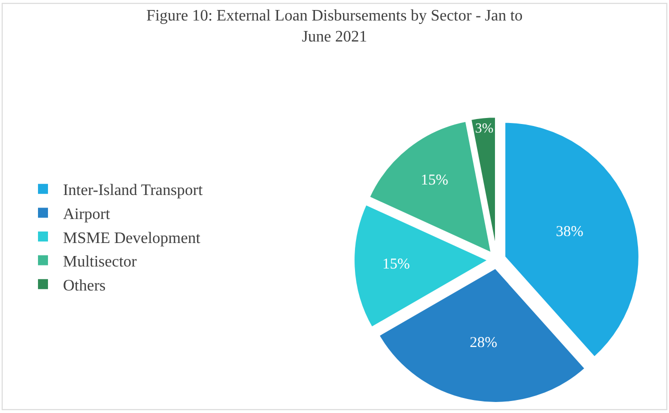 The height and width of the screenshot is (413, 669). What do you see at coordinates (334, 27) in the screenshot?
I see `chart-title: Figure 10: External Loan Disbursements by Sector - Jan to June 2021` at bounding box center [334, 27].